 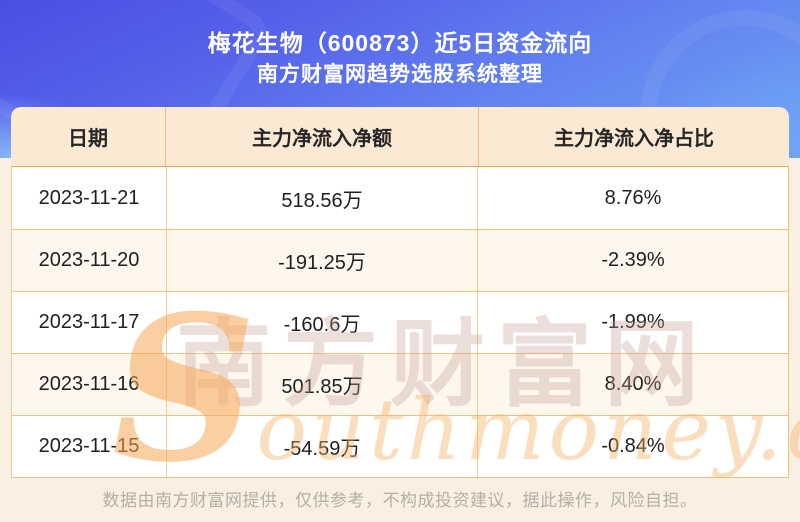 I want to click on column-header-net-inflow-ratio: 主力净流入净占比, so click(x=633, y=136).